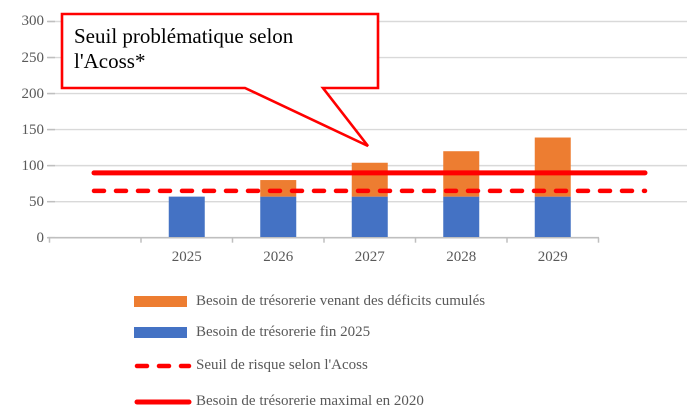 The image size is (688, 412). I want to click on x-axis-label: 2025, so click(186, 257).